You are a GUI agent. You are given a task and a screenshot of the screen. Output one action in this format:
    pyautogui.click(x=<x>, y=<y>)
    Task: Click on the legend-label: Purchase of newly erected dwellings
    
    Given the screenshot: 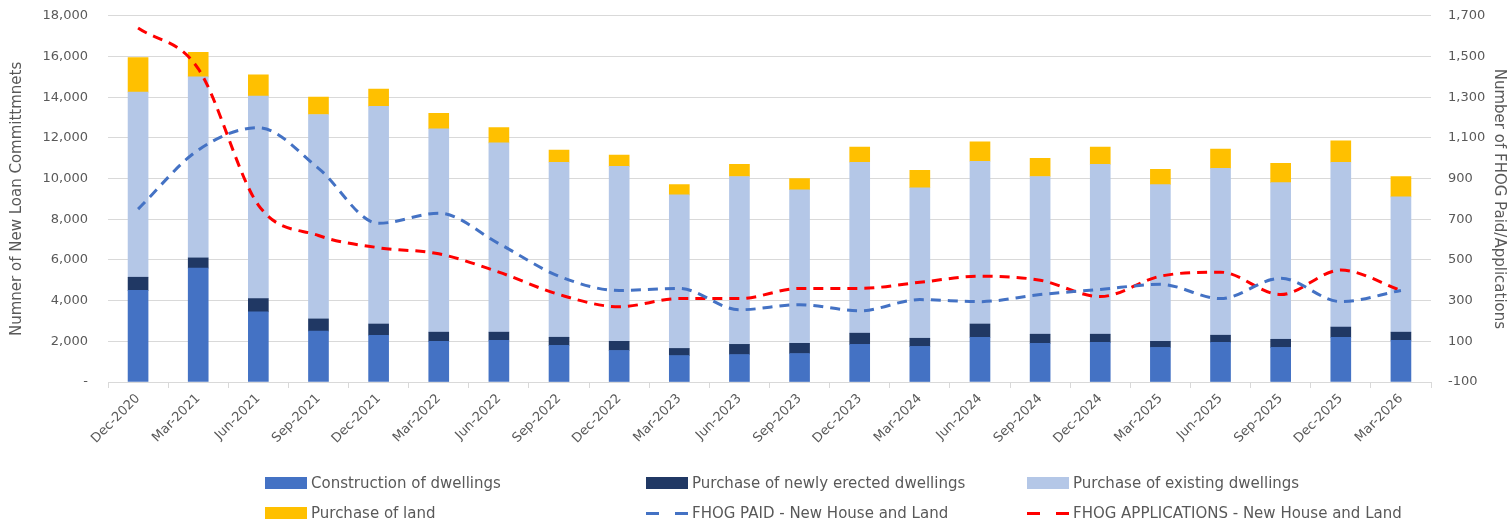 What is the action you would take?
    pyautogui.click(x=829, y=483)
    